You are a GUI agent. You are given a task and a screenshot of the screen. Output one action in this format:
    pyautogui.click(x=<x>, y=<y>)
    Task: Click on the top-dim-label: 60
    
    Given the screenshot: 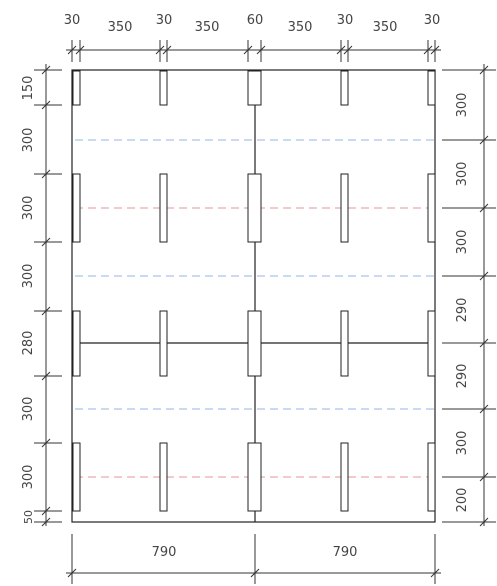 What is the action you would take?
    pyautogui.click(x=255, y=20)
    